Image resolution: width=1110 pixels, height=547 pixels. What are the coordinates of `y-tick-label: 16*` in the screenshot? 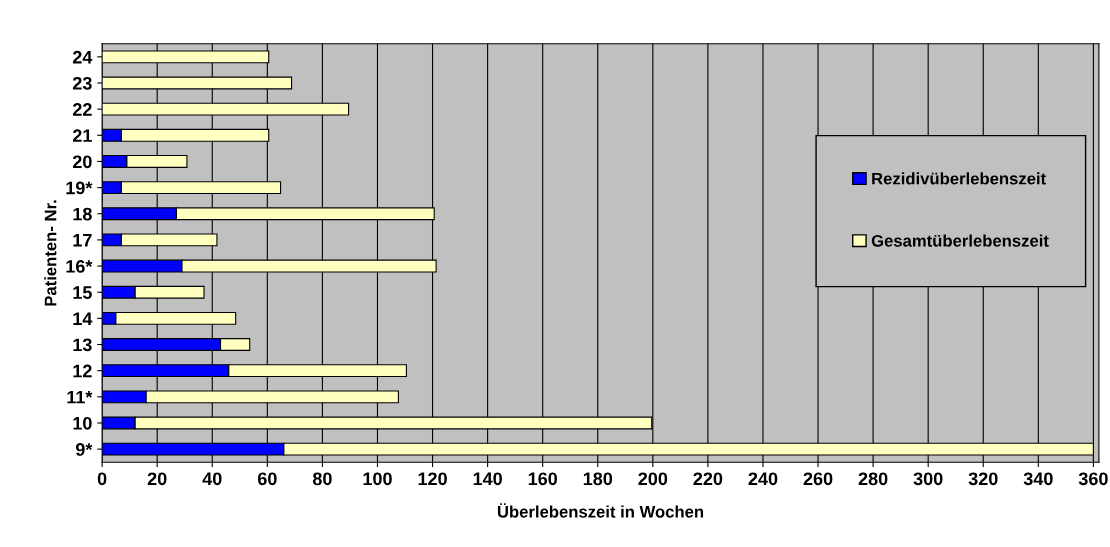 It's located at (79, 266).